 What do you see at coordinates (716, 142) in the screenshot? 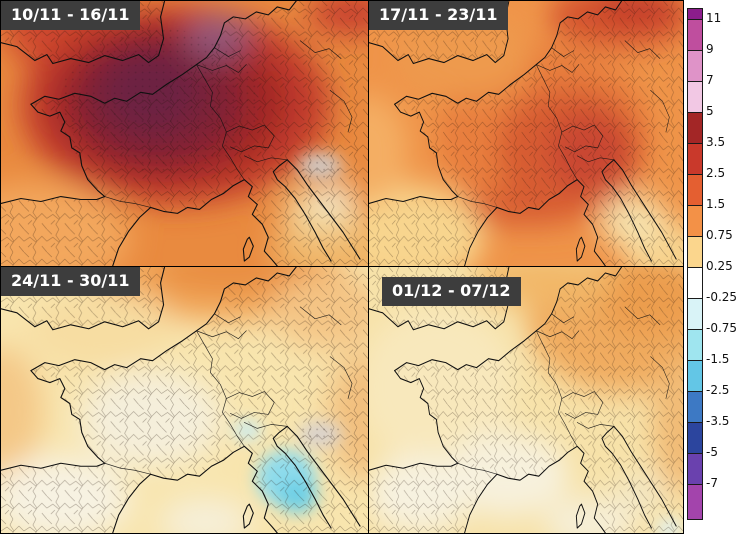
I see `colorbar-tick-label: 3.5` at bounding box center [716, 142].